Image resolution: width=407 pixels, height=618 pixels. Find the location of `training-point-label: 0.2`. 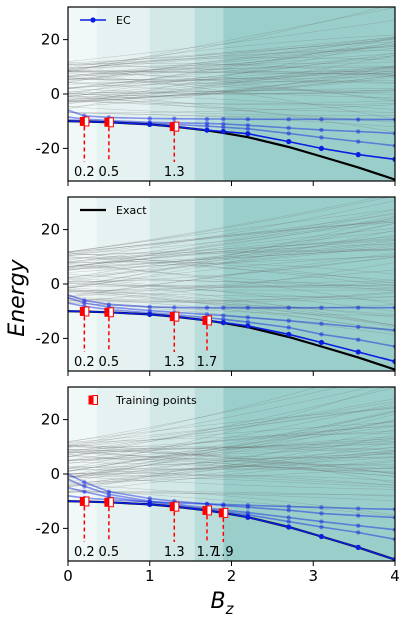

training-point-label: 0.2 is located at coordinates (84, 172).